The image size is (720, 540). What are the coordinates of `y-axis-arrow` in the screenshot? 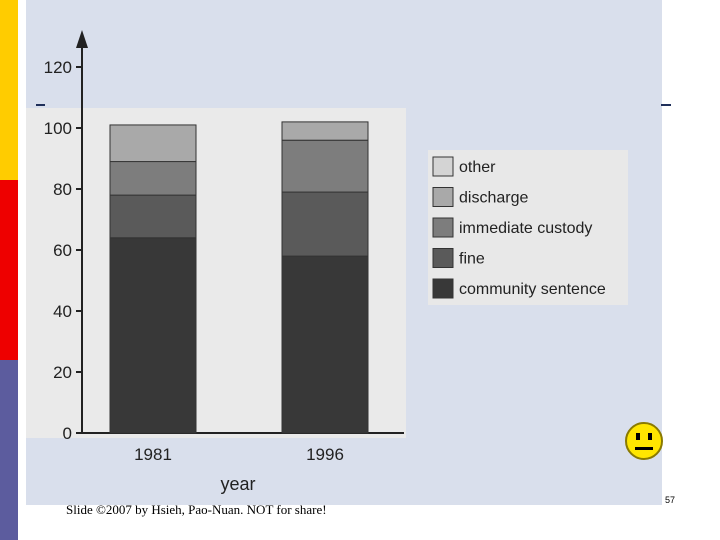 It's located at (82, 39).